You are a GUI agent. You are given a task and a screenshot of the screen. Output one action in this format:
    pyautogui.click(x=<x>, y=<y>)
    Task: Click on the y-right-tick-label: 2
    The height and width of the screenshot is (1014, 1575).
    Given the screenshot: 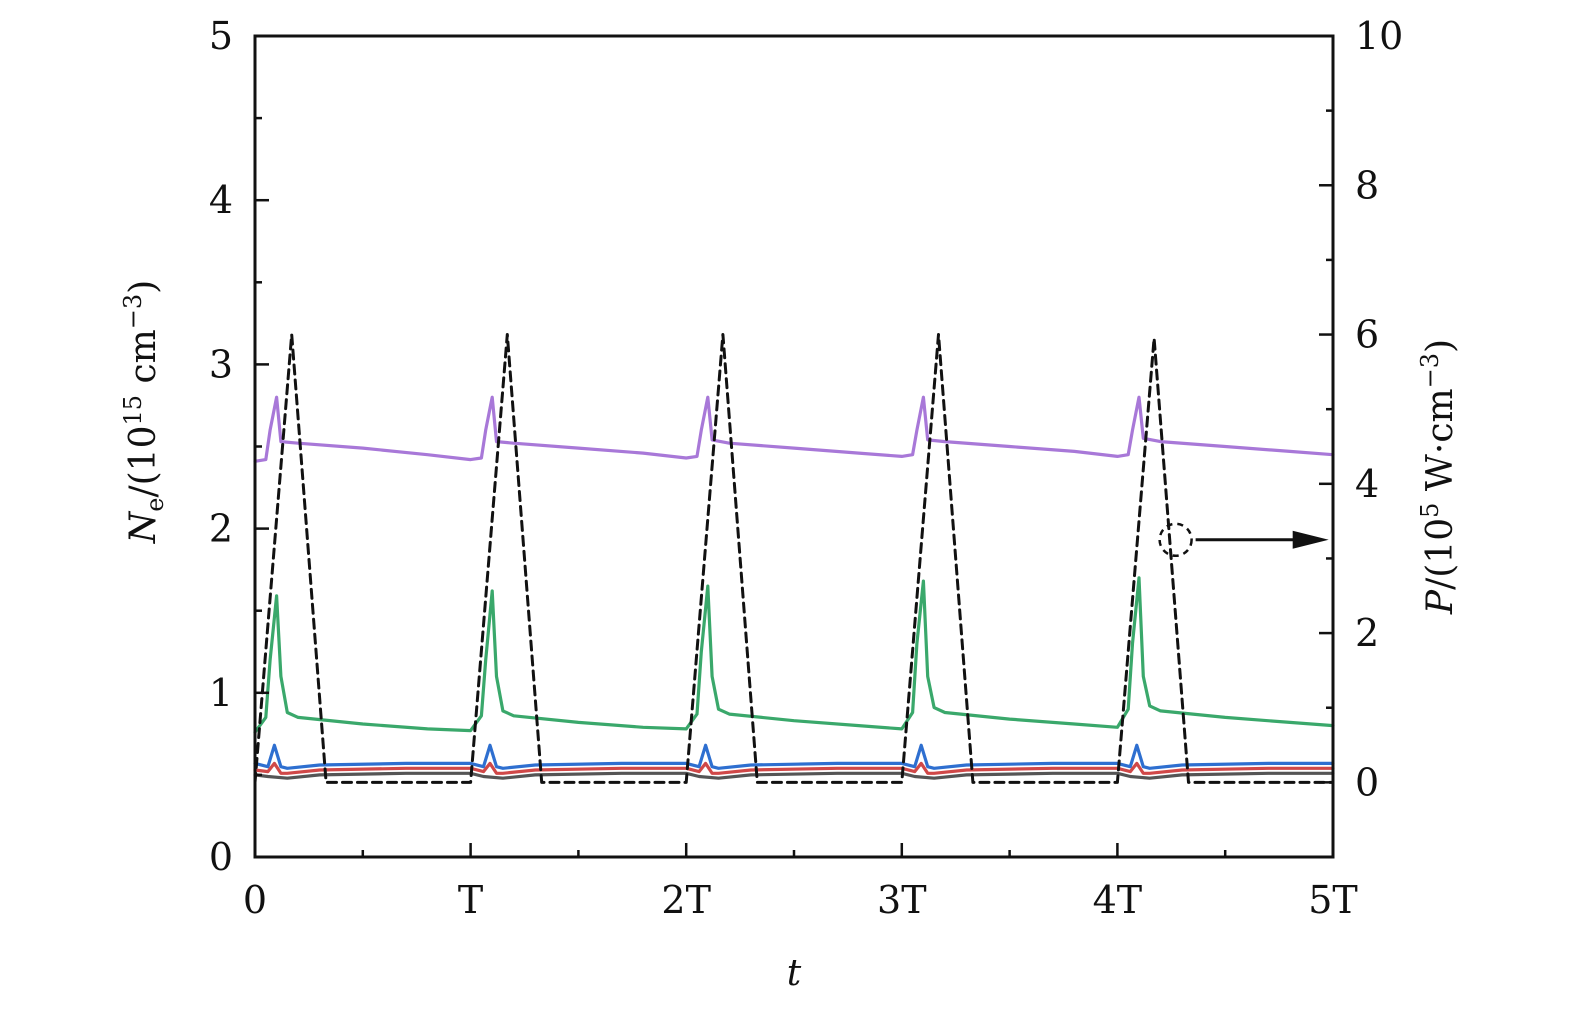 What is the action you would take?
    pyautogui.click(x=1367, y=633)
    